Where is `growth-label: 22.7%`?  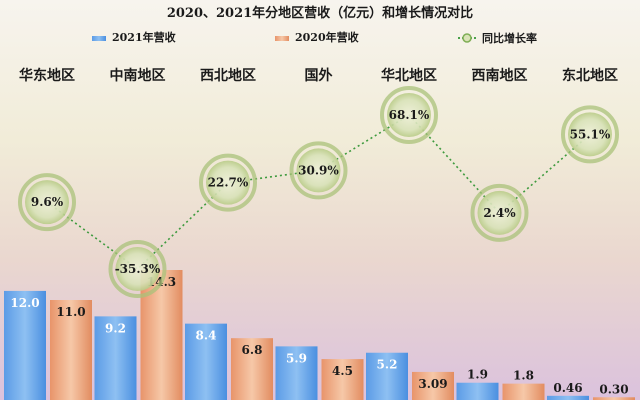 growth-label: 22.7% is located at coordinates (228, 183).